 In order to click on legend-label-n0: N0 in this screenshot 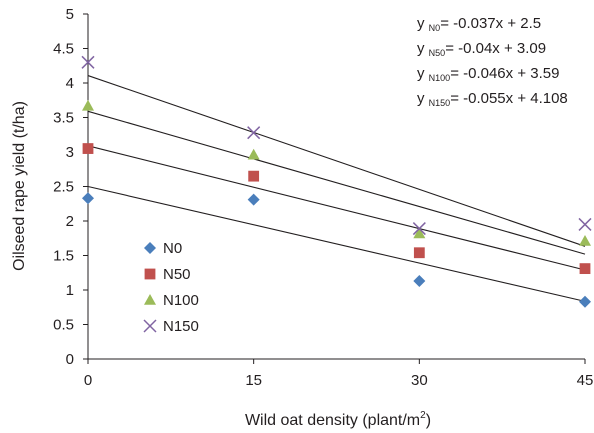, I will do `click(172, 248)`.